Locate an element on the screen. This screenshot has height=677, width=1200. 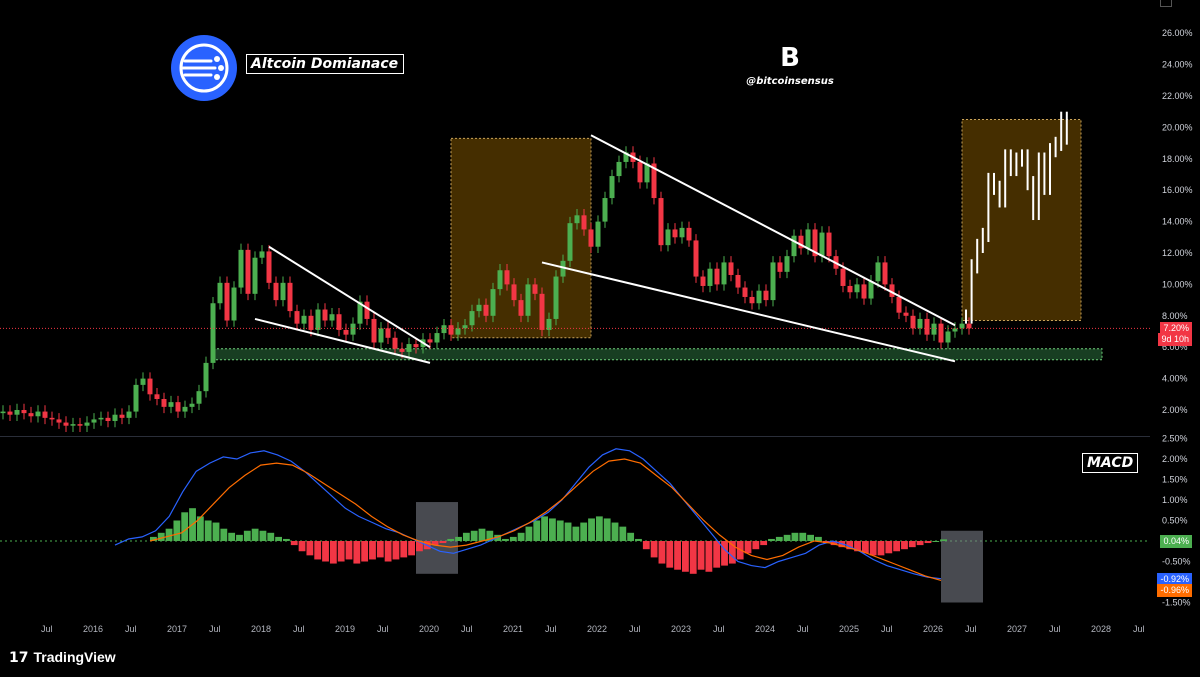
x-tick-label: 2017 is located at coordinates (177, 629).